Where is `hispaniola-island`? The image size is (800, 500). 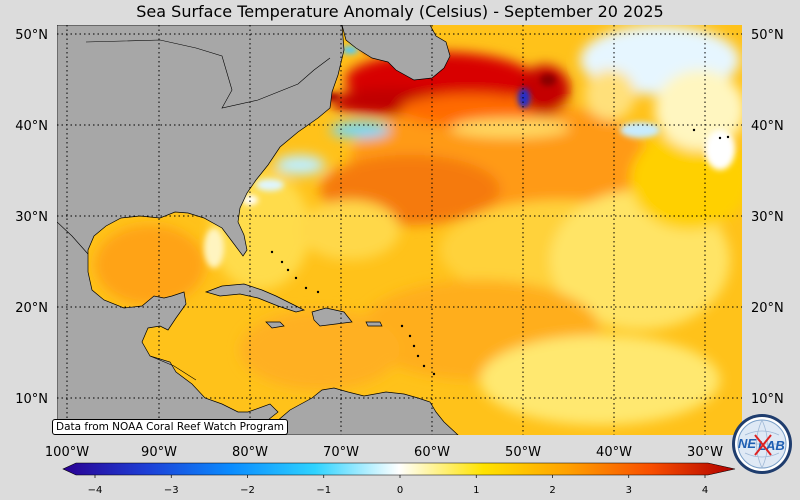
hispaniola-island is located at coordinates (332, 317).